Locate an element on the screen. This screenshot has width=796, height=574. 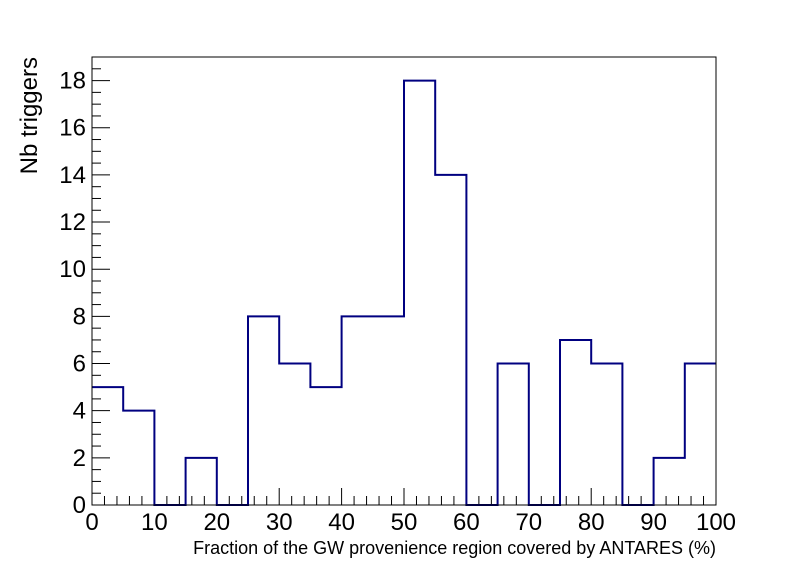
y-tick-label: 0 is located at coordinates (79, 505).